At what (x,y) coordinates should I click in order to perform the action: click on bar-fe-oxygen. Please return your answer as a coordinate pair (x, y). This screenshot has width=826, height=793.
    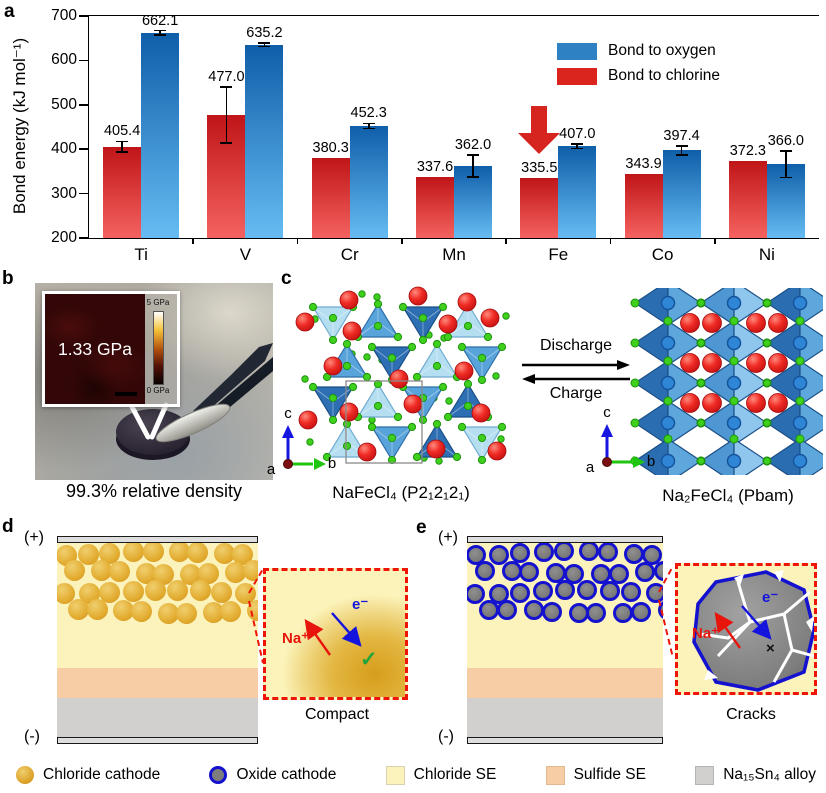
    Looking at the image, I should click on (577, 192).